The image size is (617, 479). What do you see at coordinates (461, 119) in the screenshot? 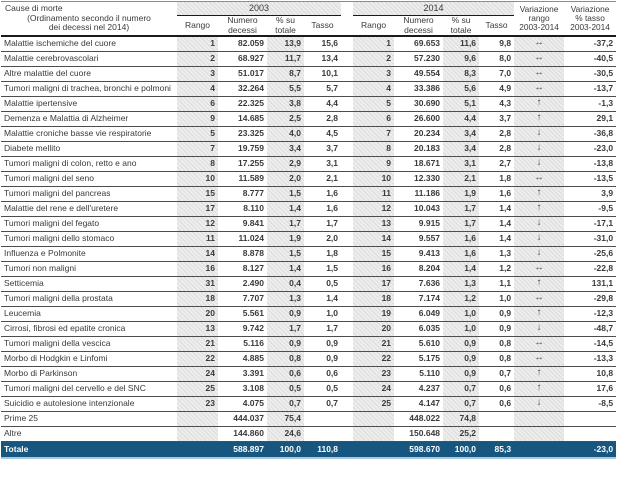
I see `cell-p14: 4,4` at bounding box center [461, 119].